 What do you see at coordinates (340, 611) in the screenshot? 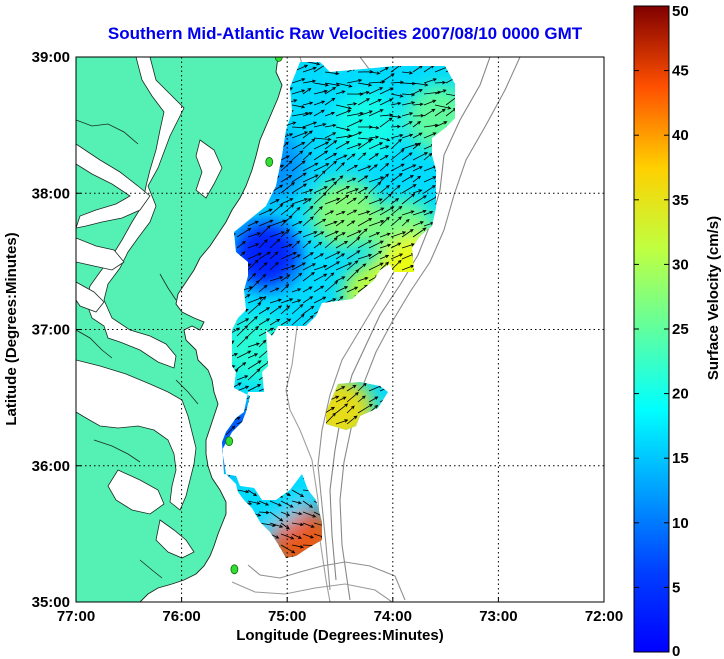
I see `x-axis: 77:00 76:00 75:00 74:00 73:00 72:00` at bounding box center [340, 611].